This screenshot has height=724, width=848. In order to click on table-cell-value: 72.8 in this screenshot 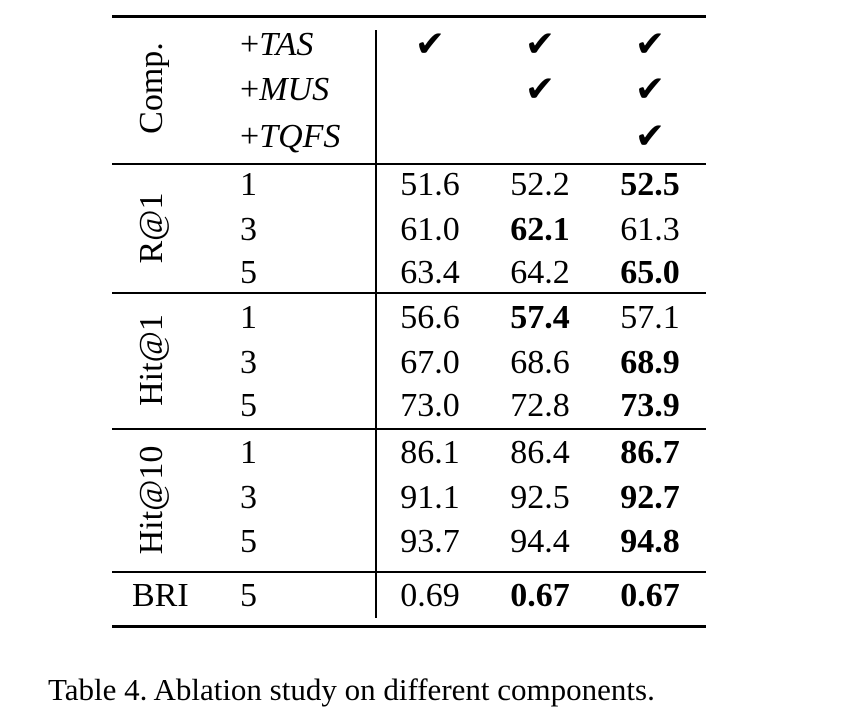, I will do `click(540, 405)`.